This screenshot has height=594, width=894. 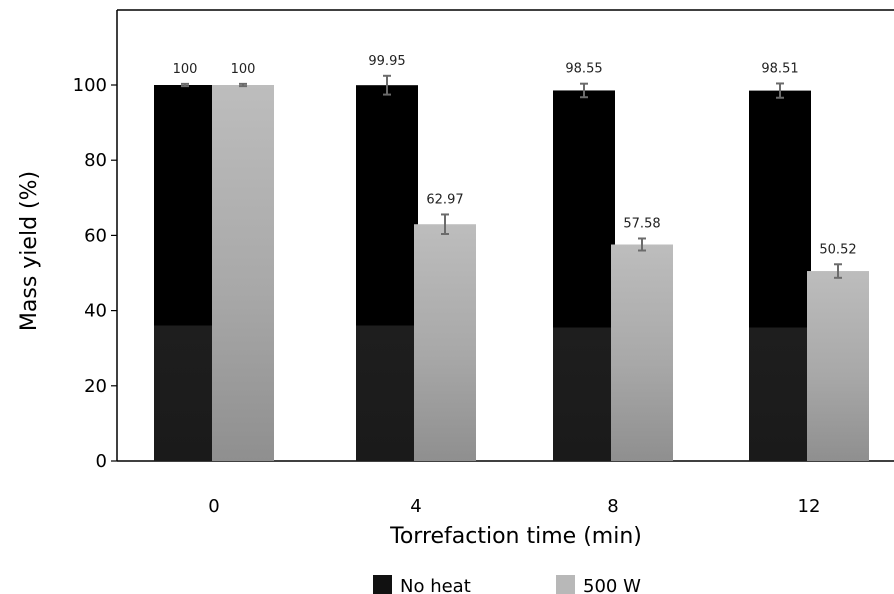 I want to click on legend: No heat 500 W, so click(x=507, y=584).